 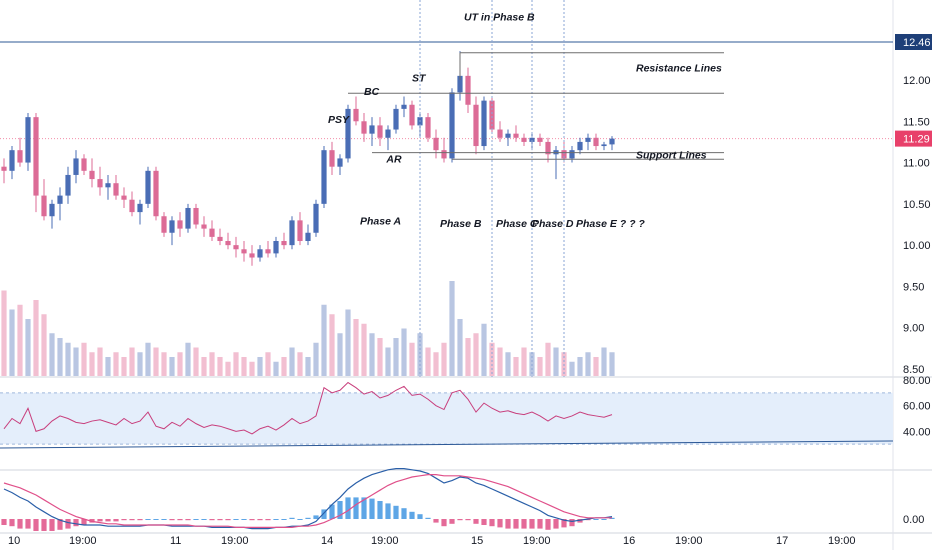 I want to click on time-tick-label: 19:00, so click(x=842, y=541).